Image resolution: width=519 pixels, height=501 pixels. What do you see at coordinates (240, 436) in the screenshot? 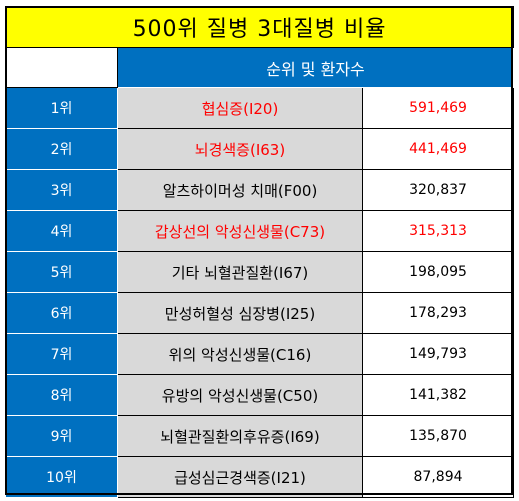
I see `disease-name-cell: 뇌혈관질환의후유증(I69)` at bounding box center [240, 436].